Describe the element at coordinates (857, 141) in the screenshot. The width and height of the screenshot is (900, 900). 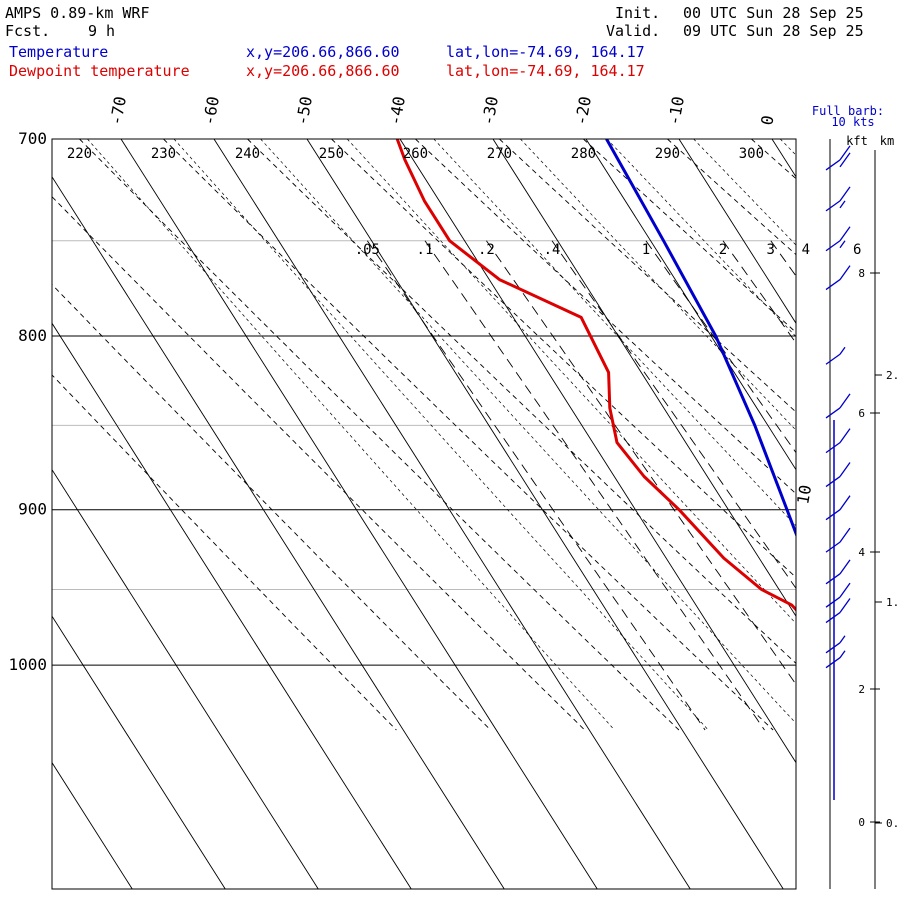
I see `kft-label: kft` at that location.